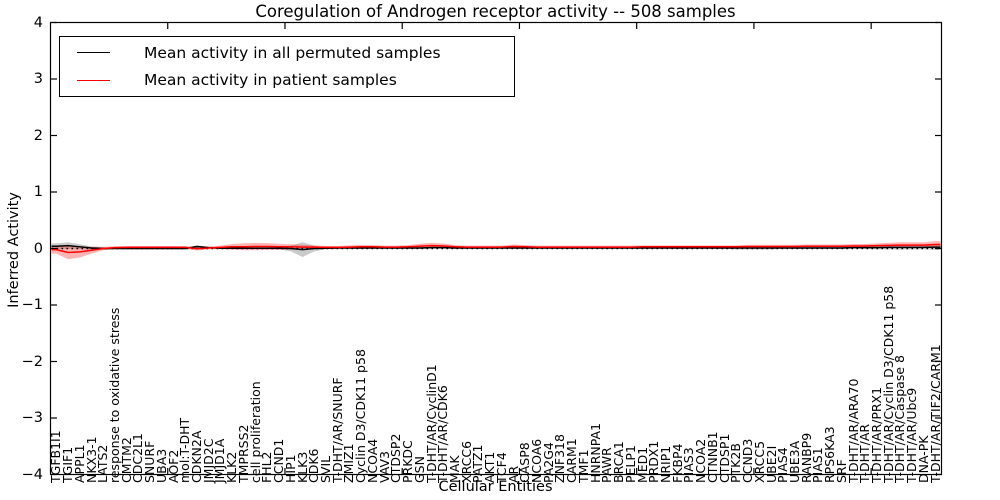 This screenshot has height=500, width=1000. What do you see at coordinates (14, 250) in the screenshot?
I see `y-axis-title: Inferred Activity` at bounding box center [14, 250].